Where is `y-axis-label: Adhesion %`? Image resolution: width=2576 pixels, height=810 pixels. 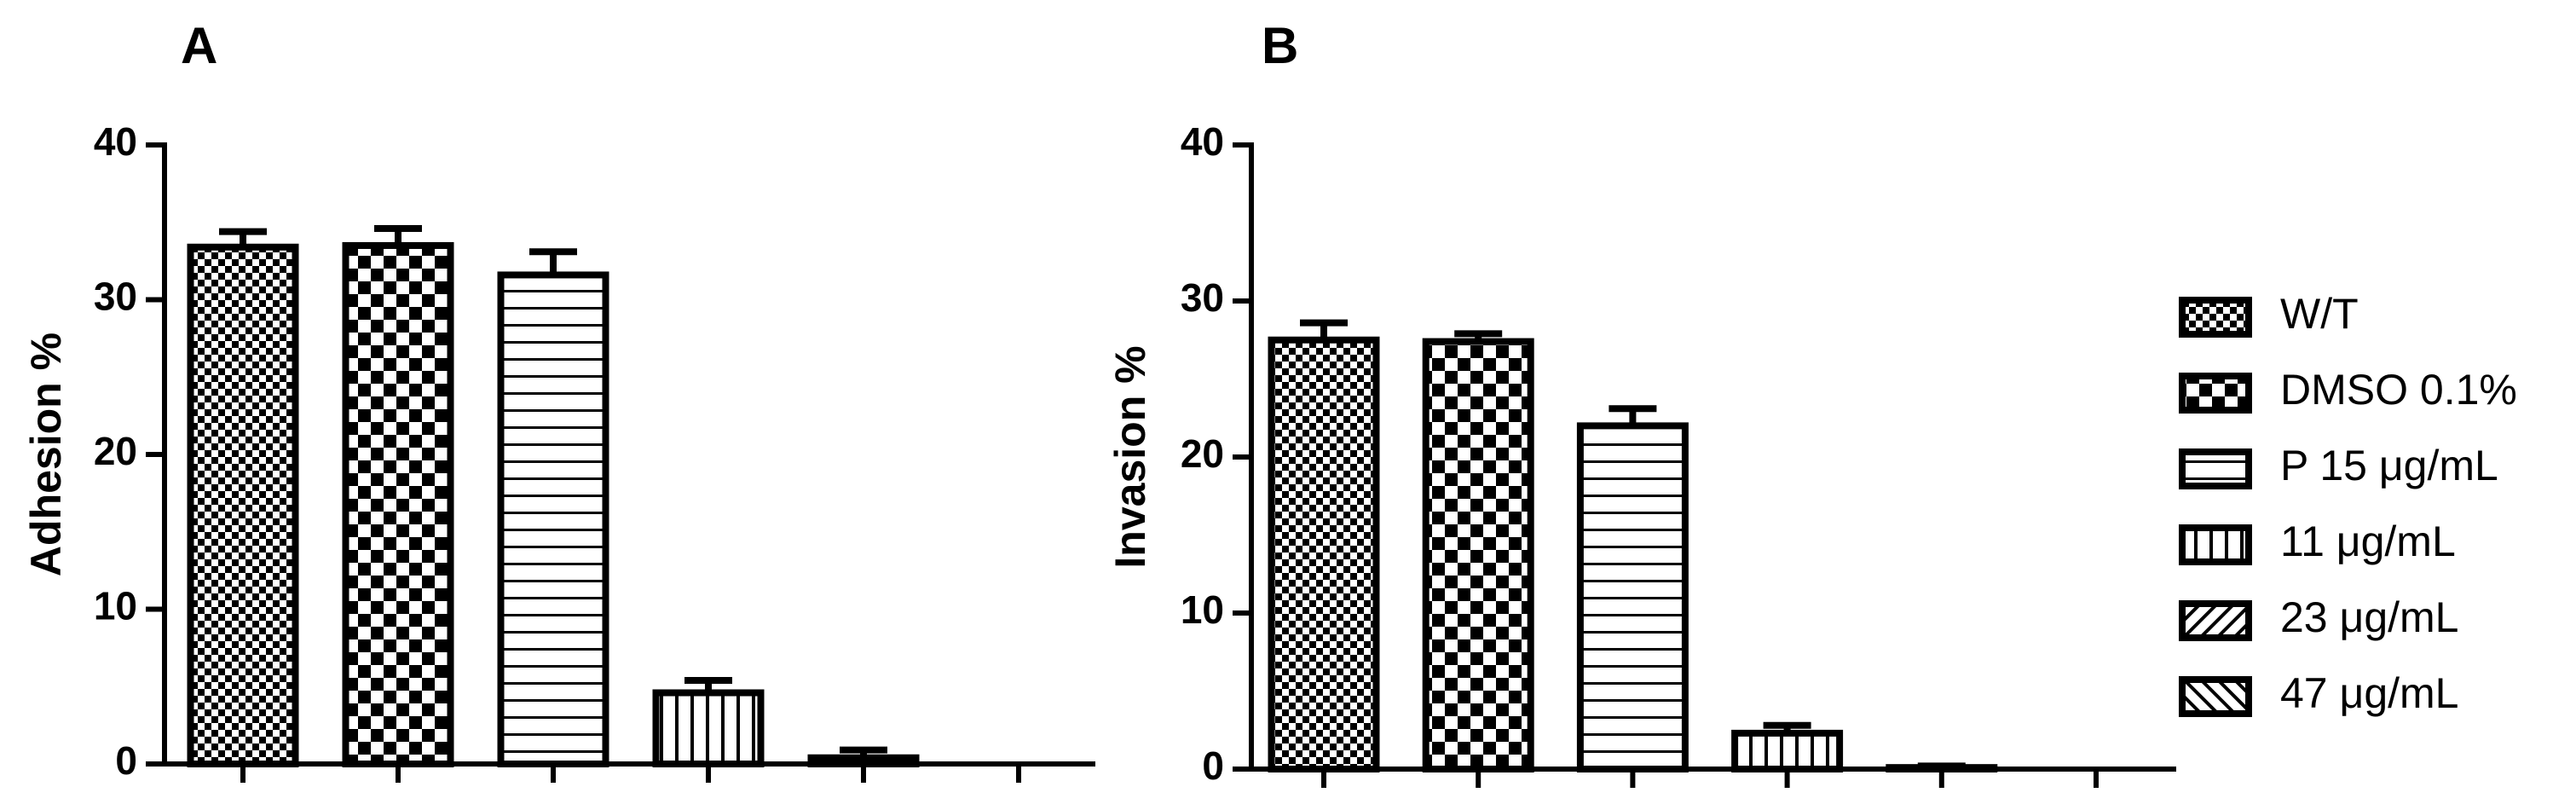
y-axis-label: Adhesion % is located at coordinates (46, 455).